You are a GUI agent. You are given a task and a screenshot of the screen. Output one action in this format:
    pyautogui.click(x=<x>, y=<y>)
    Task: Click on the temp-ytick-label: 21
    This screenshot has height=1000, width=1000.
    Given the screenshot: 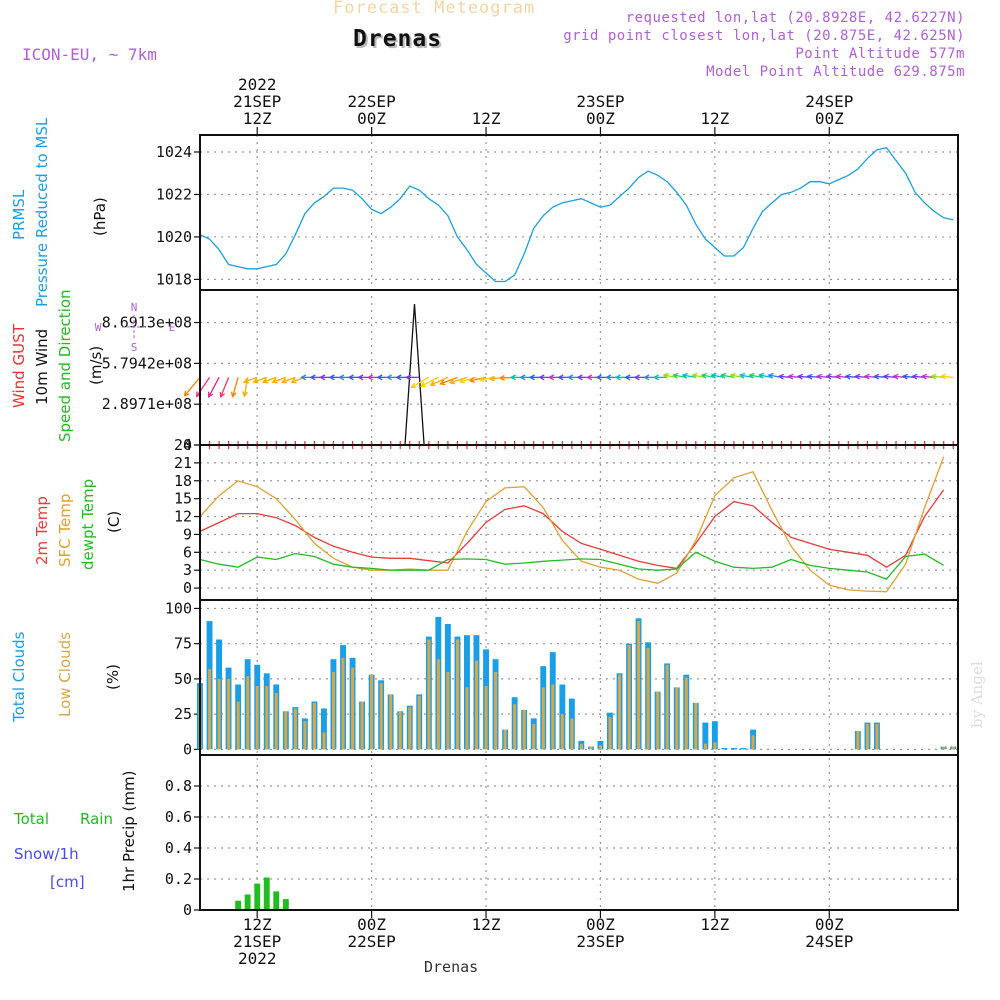 What is the action you would take?
    pyautogui.click(x=183, y=463)
    